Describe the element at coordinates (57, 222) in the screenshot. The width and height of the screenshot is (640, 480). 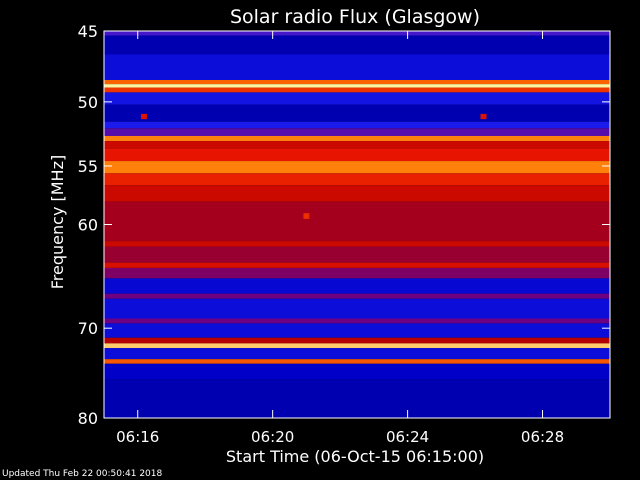
I see `y-axis-label: Frequency [MHz]` at that location.